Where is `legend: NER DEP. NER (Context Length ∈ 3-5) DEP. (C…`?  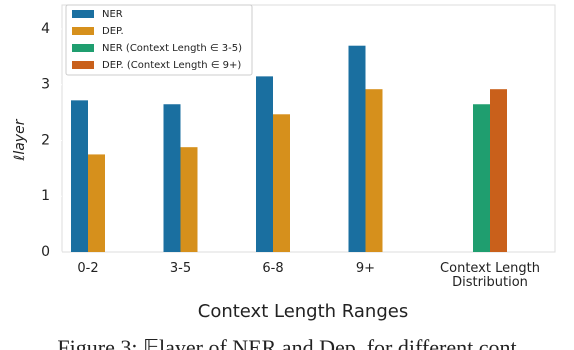 legend: NER DEP. NER (Context Length ∈ 3-5) DEP. (C… is located at coordinates (159, 40).